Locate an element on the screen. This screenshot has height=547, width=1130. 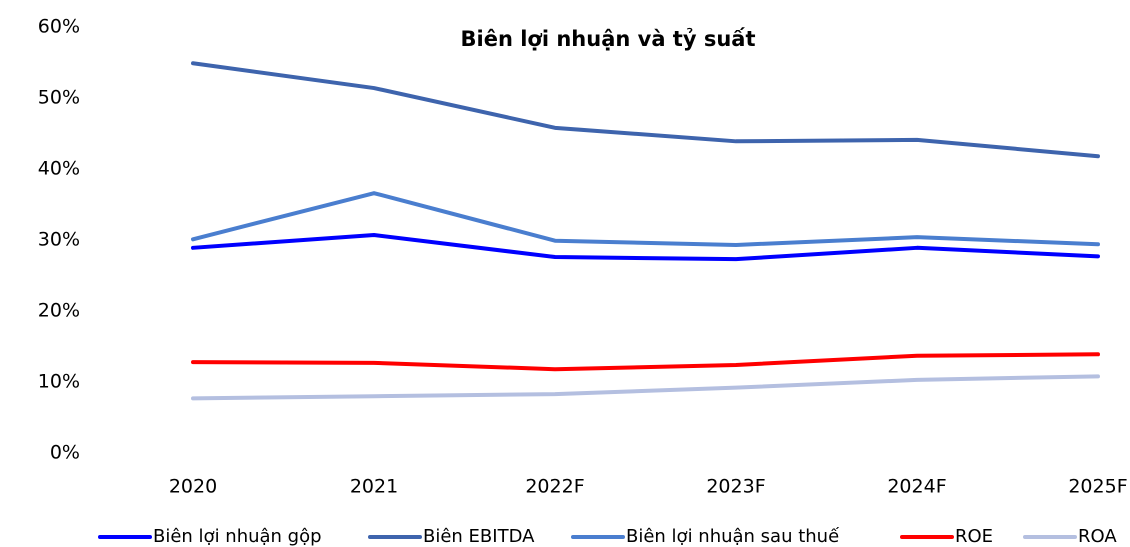
y-tick-label: 40% is located at coordinates (59, 169).